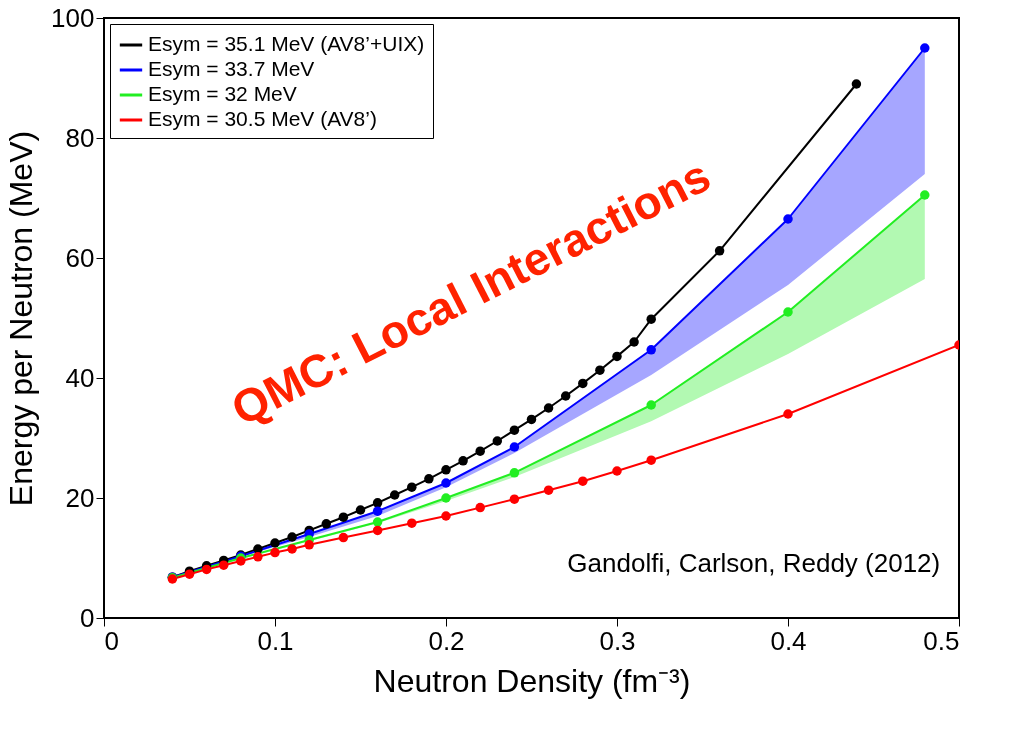  What do you see at coordinates (80, 497) in the screenshot?
I see `y-tick-label: 20` at bounding box center [80, 497].